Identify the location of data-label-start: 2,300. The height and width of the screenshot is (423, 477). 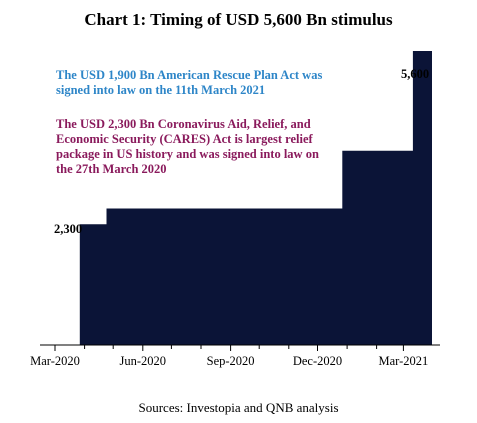
(68, 229).